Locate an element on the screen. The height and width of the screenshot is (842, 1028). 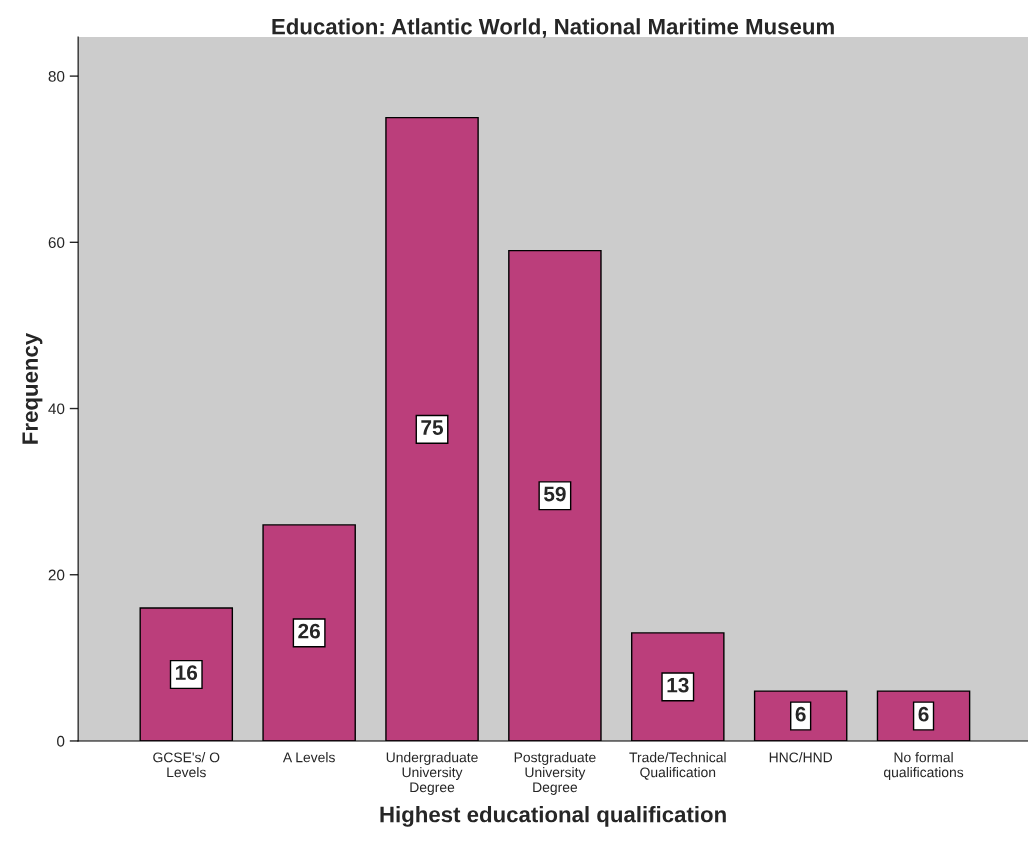
y-tick-label: 40 is located at coordinates (56, 409).